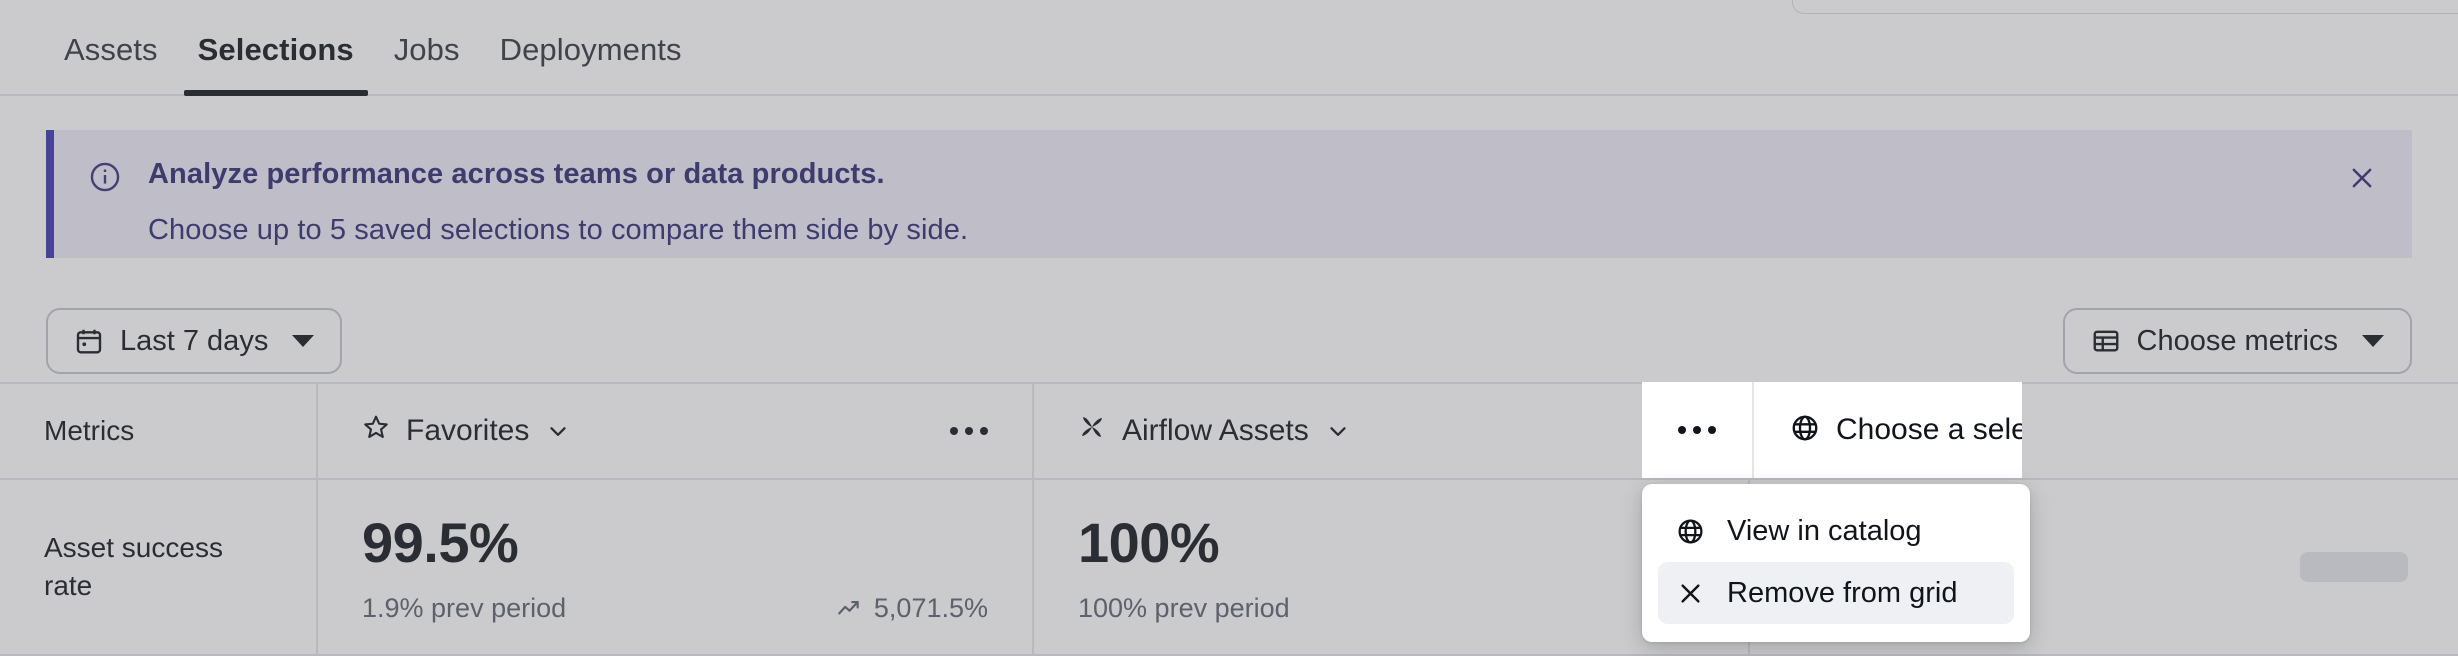 This screenshot has height=656, width=2458. I want to click on choose-selection-label: Choose a selection, so click(1929, 429).